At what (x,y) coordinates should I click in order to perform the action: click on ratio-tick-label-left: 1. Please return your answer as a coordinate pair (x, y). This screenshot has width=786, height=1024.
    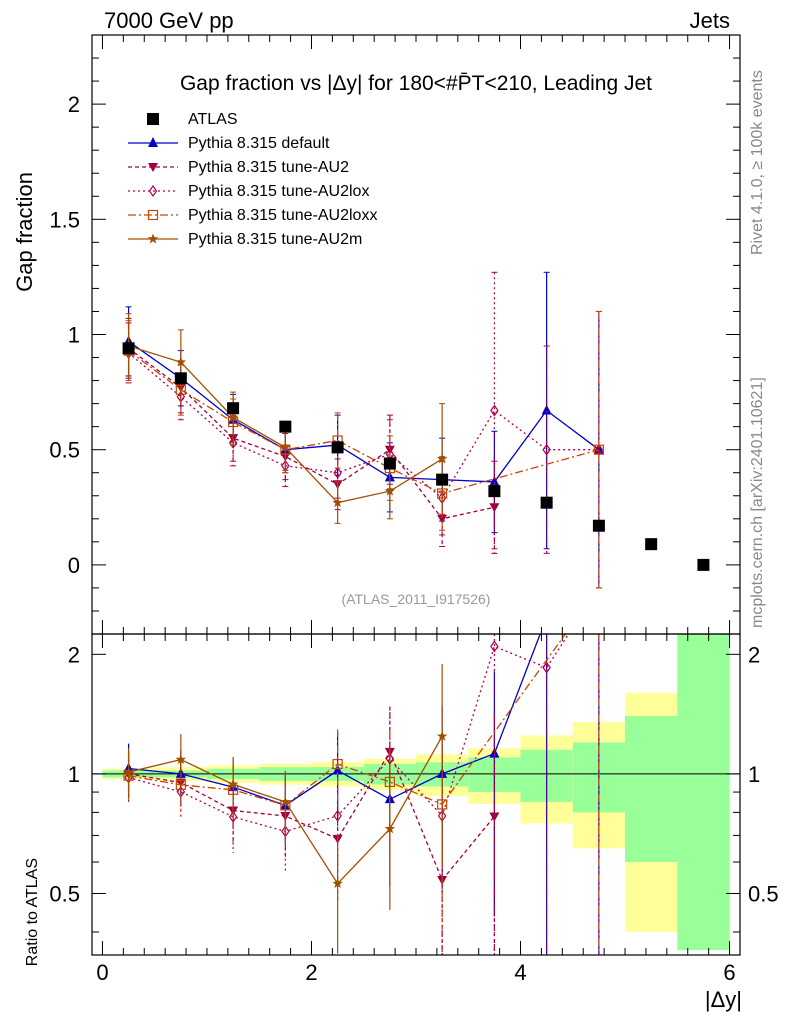
    Looking at the image, I should click on (74, 774).